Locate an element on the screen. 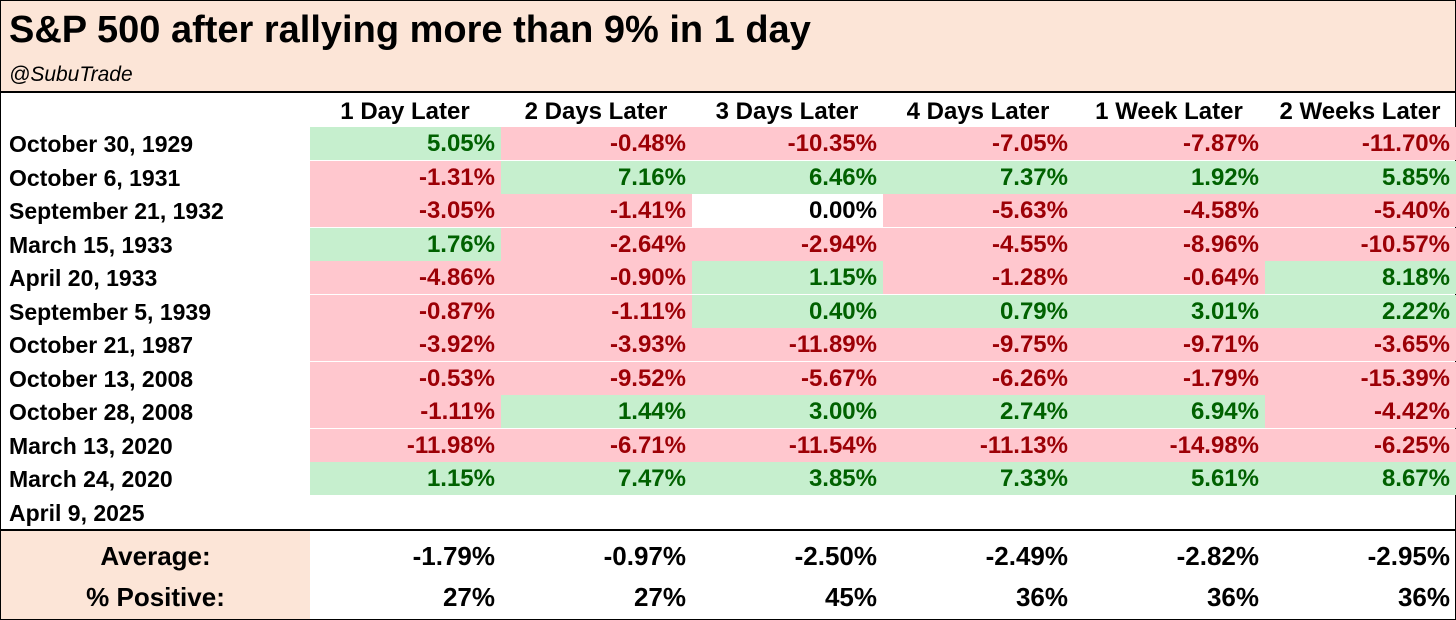  return-cell: -1.79% is located at coordinates (1169, 378).